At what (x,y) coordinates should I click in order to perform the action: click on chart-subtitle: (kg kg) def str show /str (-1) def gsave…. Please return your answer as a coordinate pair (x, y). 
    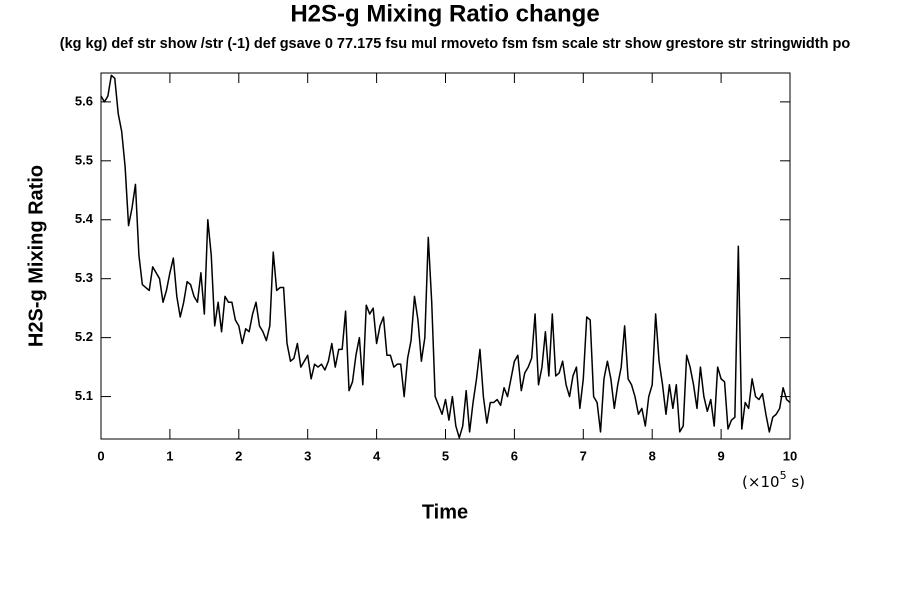
    Looking at the image, I should click on (455, 44).